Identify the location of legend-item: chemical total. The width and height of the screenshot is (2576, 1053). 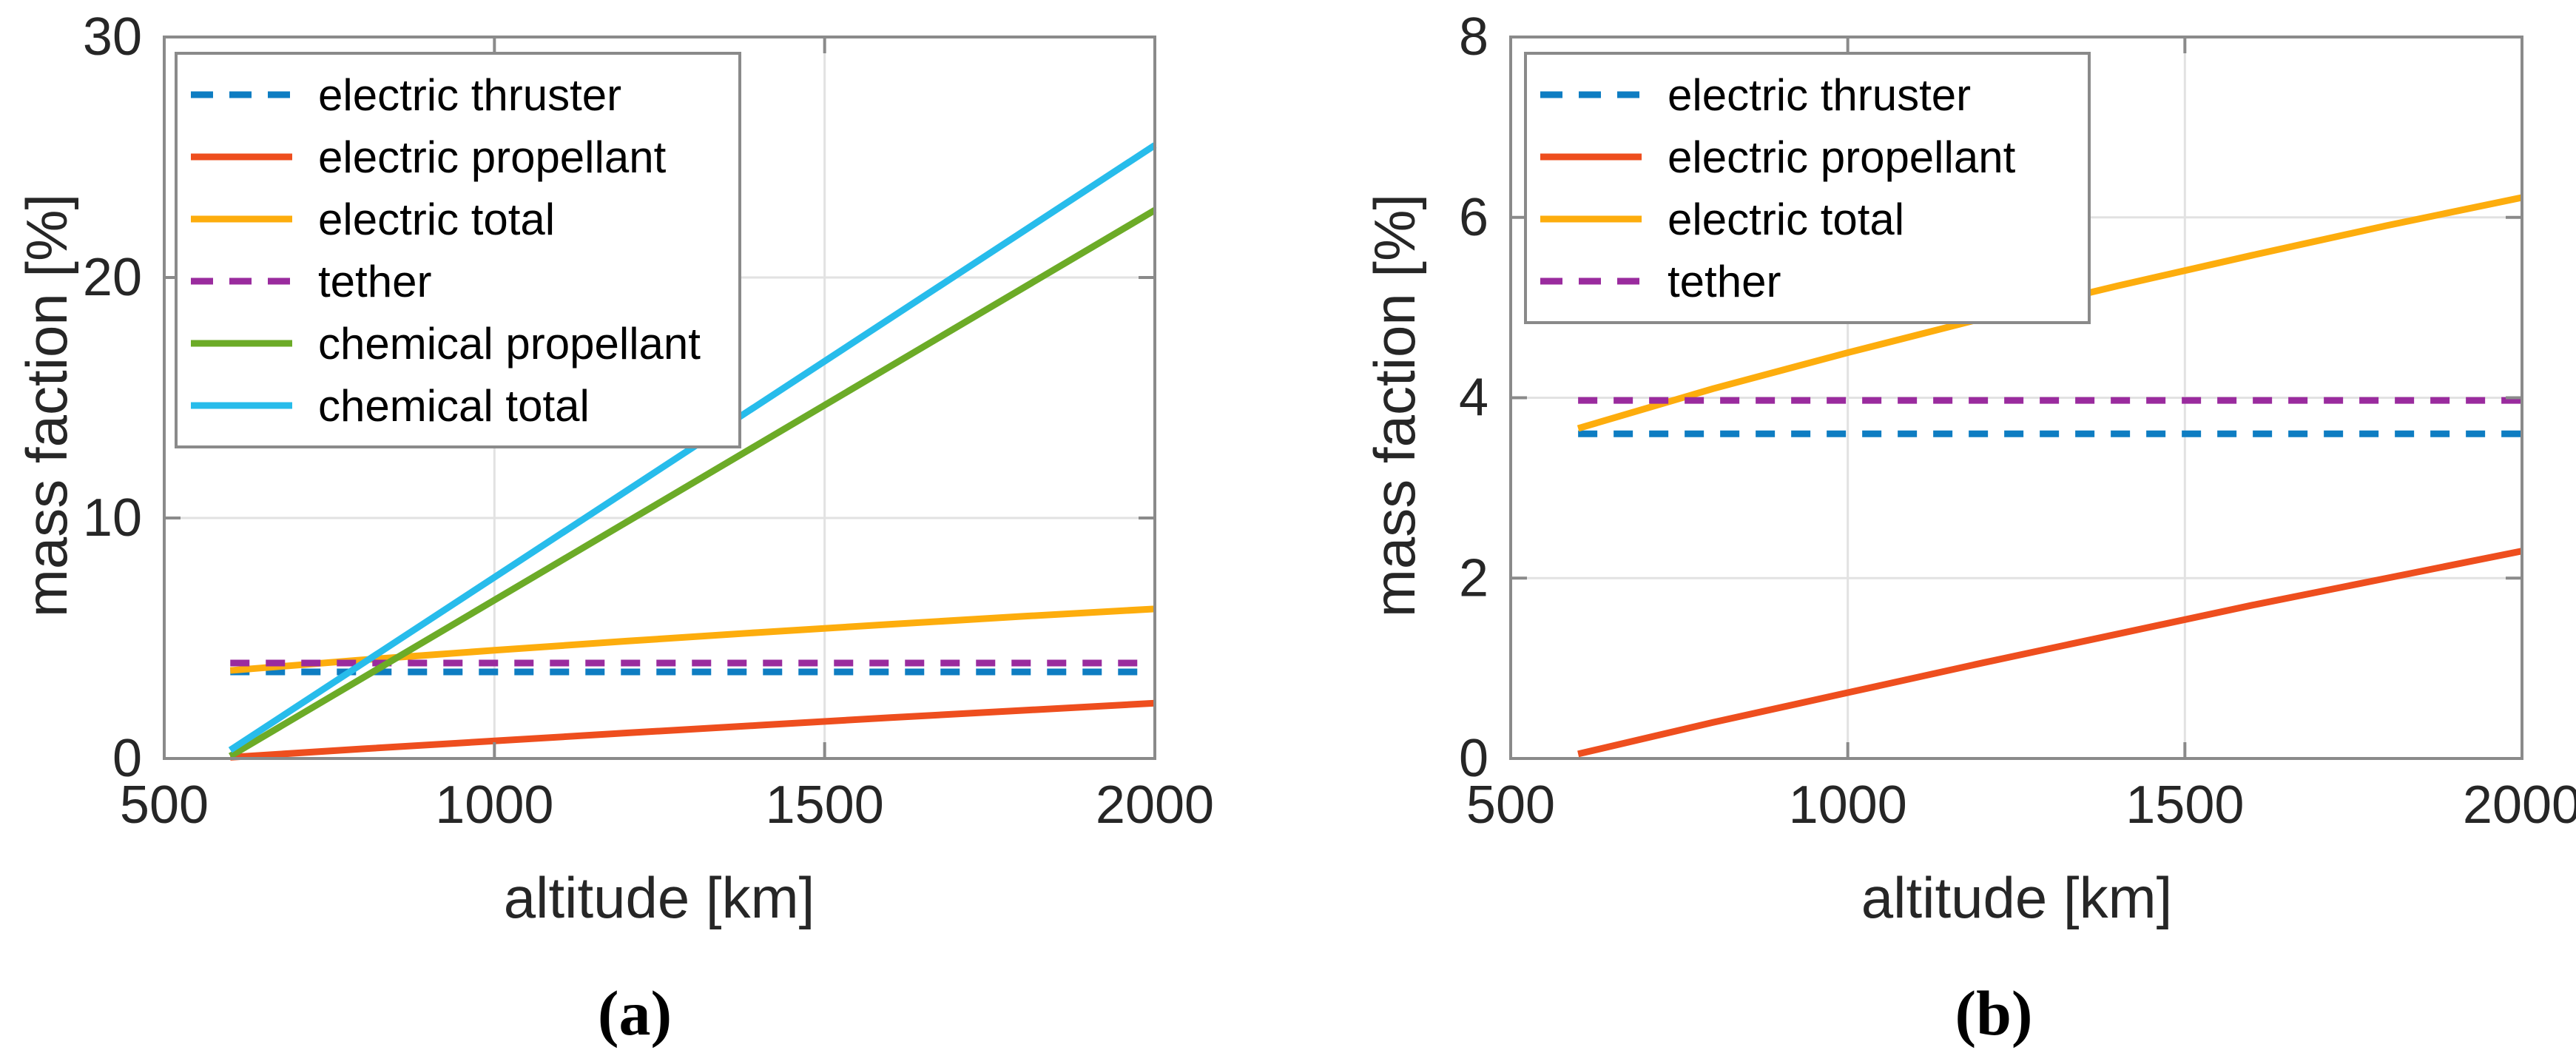
(390, 406).